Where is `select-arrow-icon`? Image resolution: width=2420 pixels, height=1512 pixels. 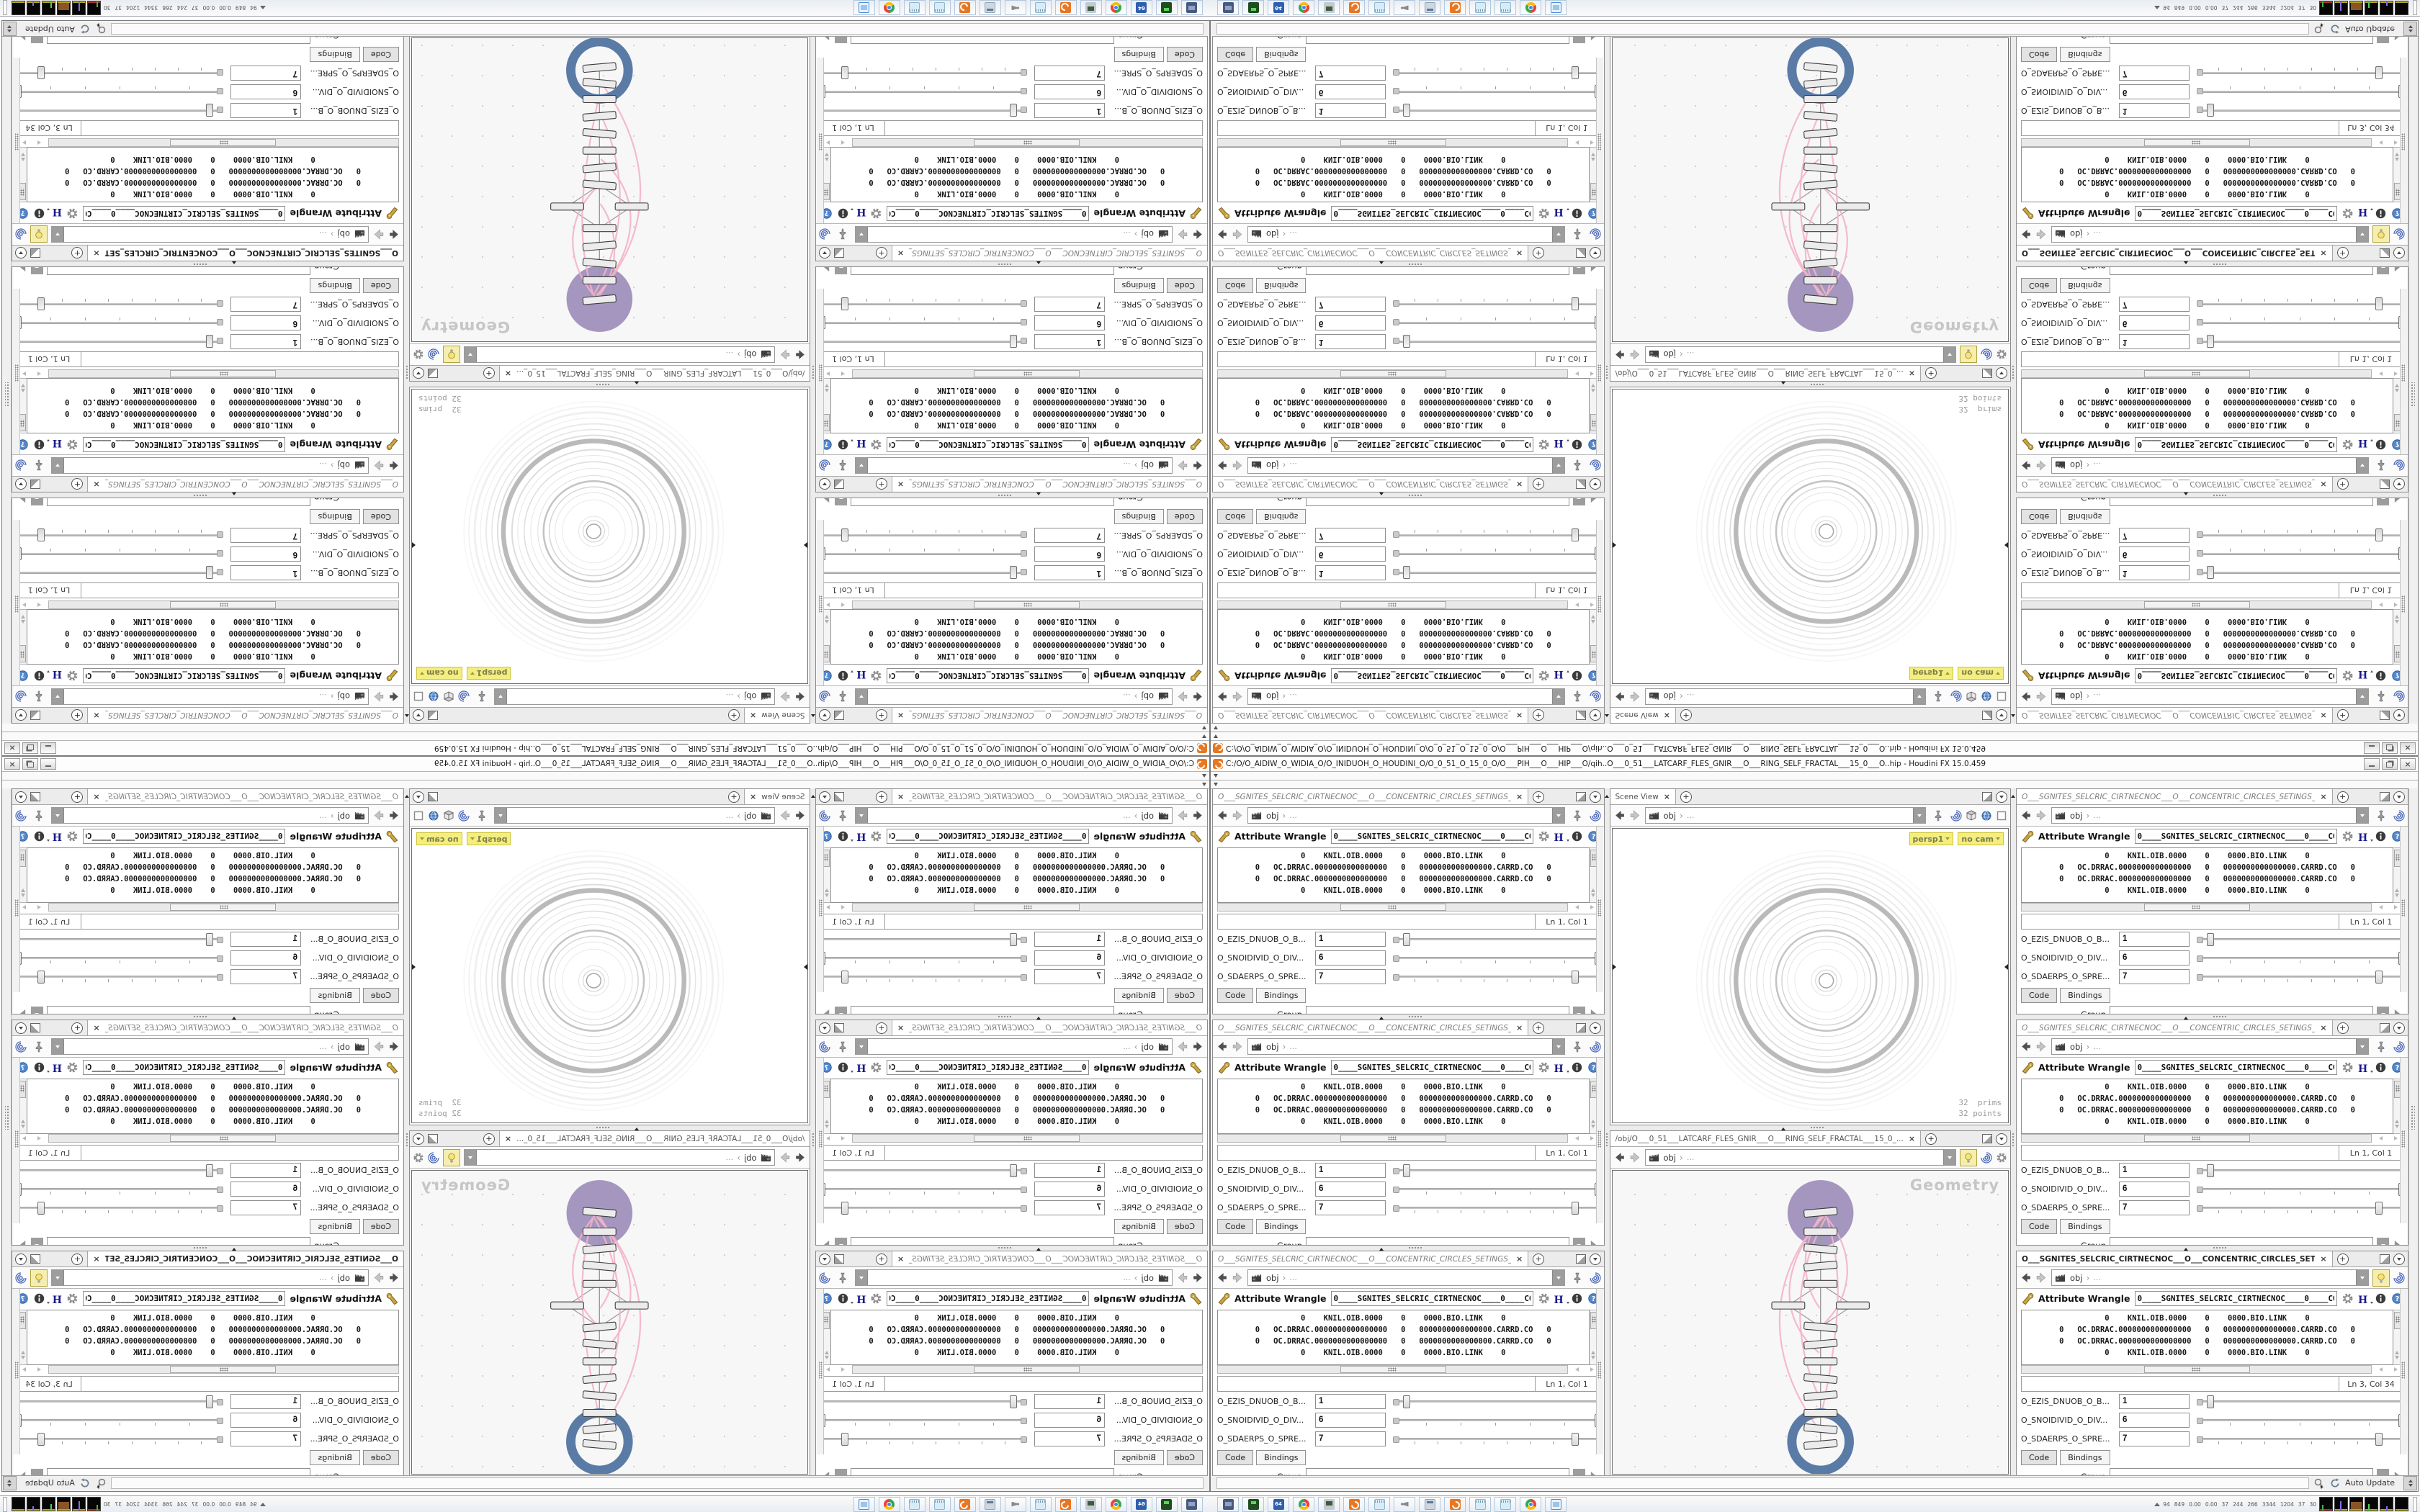 select-arrow-icon is located at coordinates (22, 1243).